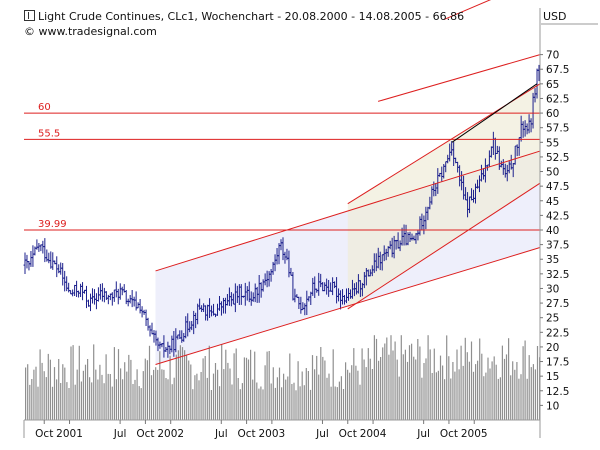  What do you see at coordinates (467, 10) in the screenshot?
I see `upper-channel-lines-upper` at bounding box center [467, 10].